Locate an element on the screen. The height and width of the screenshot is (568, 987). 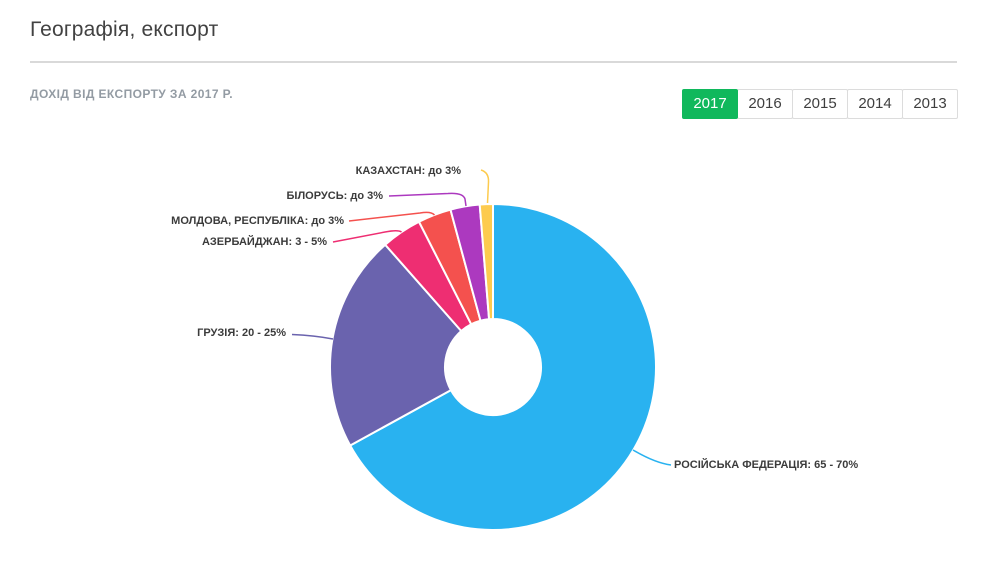
slice-label-azerbaijan: АЗЕРБАЙДЖАН: 3 - 5% is located at coordinates (264, 242).